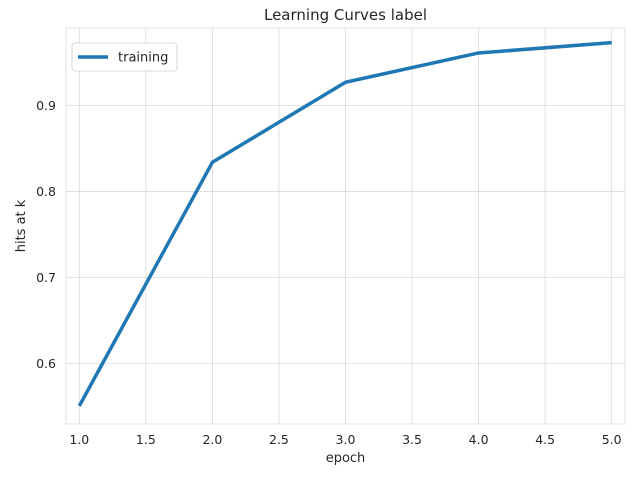 The width and height of the screenshot is (640, 480). I want to click on chart-title: Learning Curves label, so click(345, 15).